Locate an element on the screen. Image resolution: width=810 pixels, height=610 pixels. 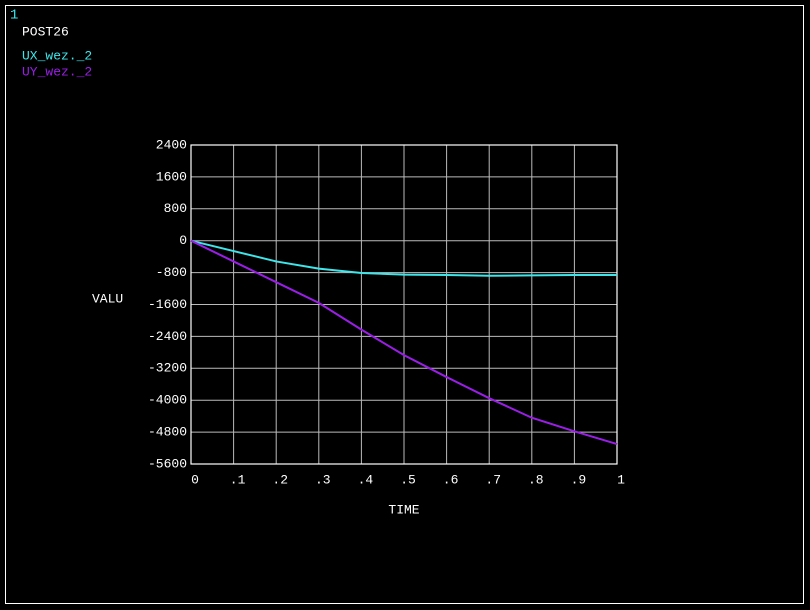
window-number: 1 is located at coordinates (14, 16).